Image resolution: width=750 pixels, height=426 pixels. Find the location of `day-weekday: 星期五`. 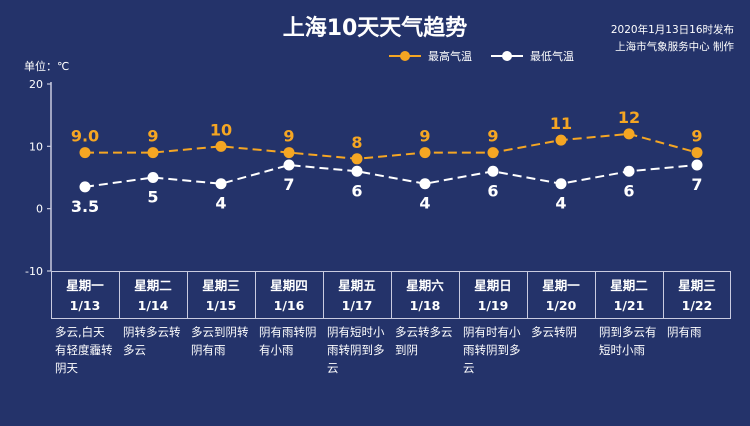

day-weekday: 星期五 is located at coordinates (357, 285).